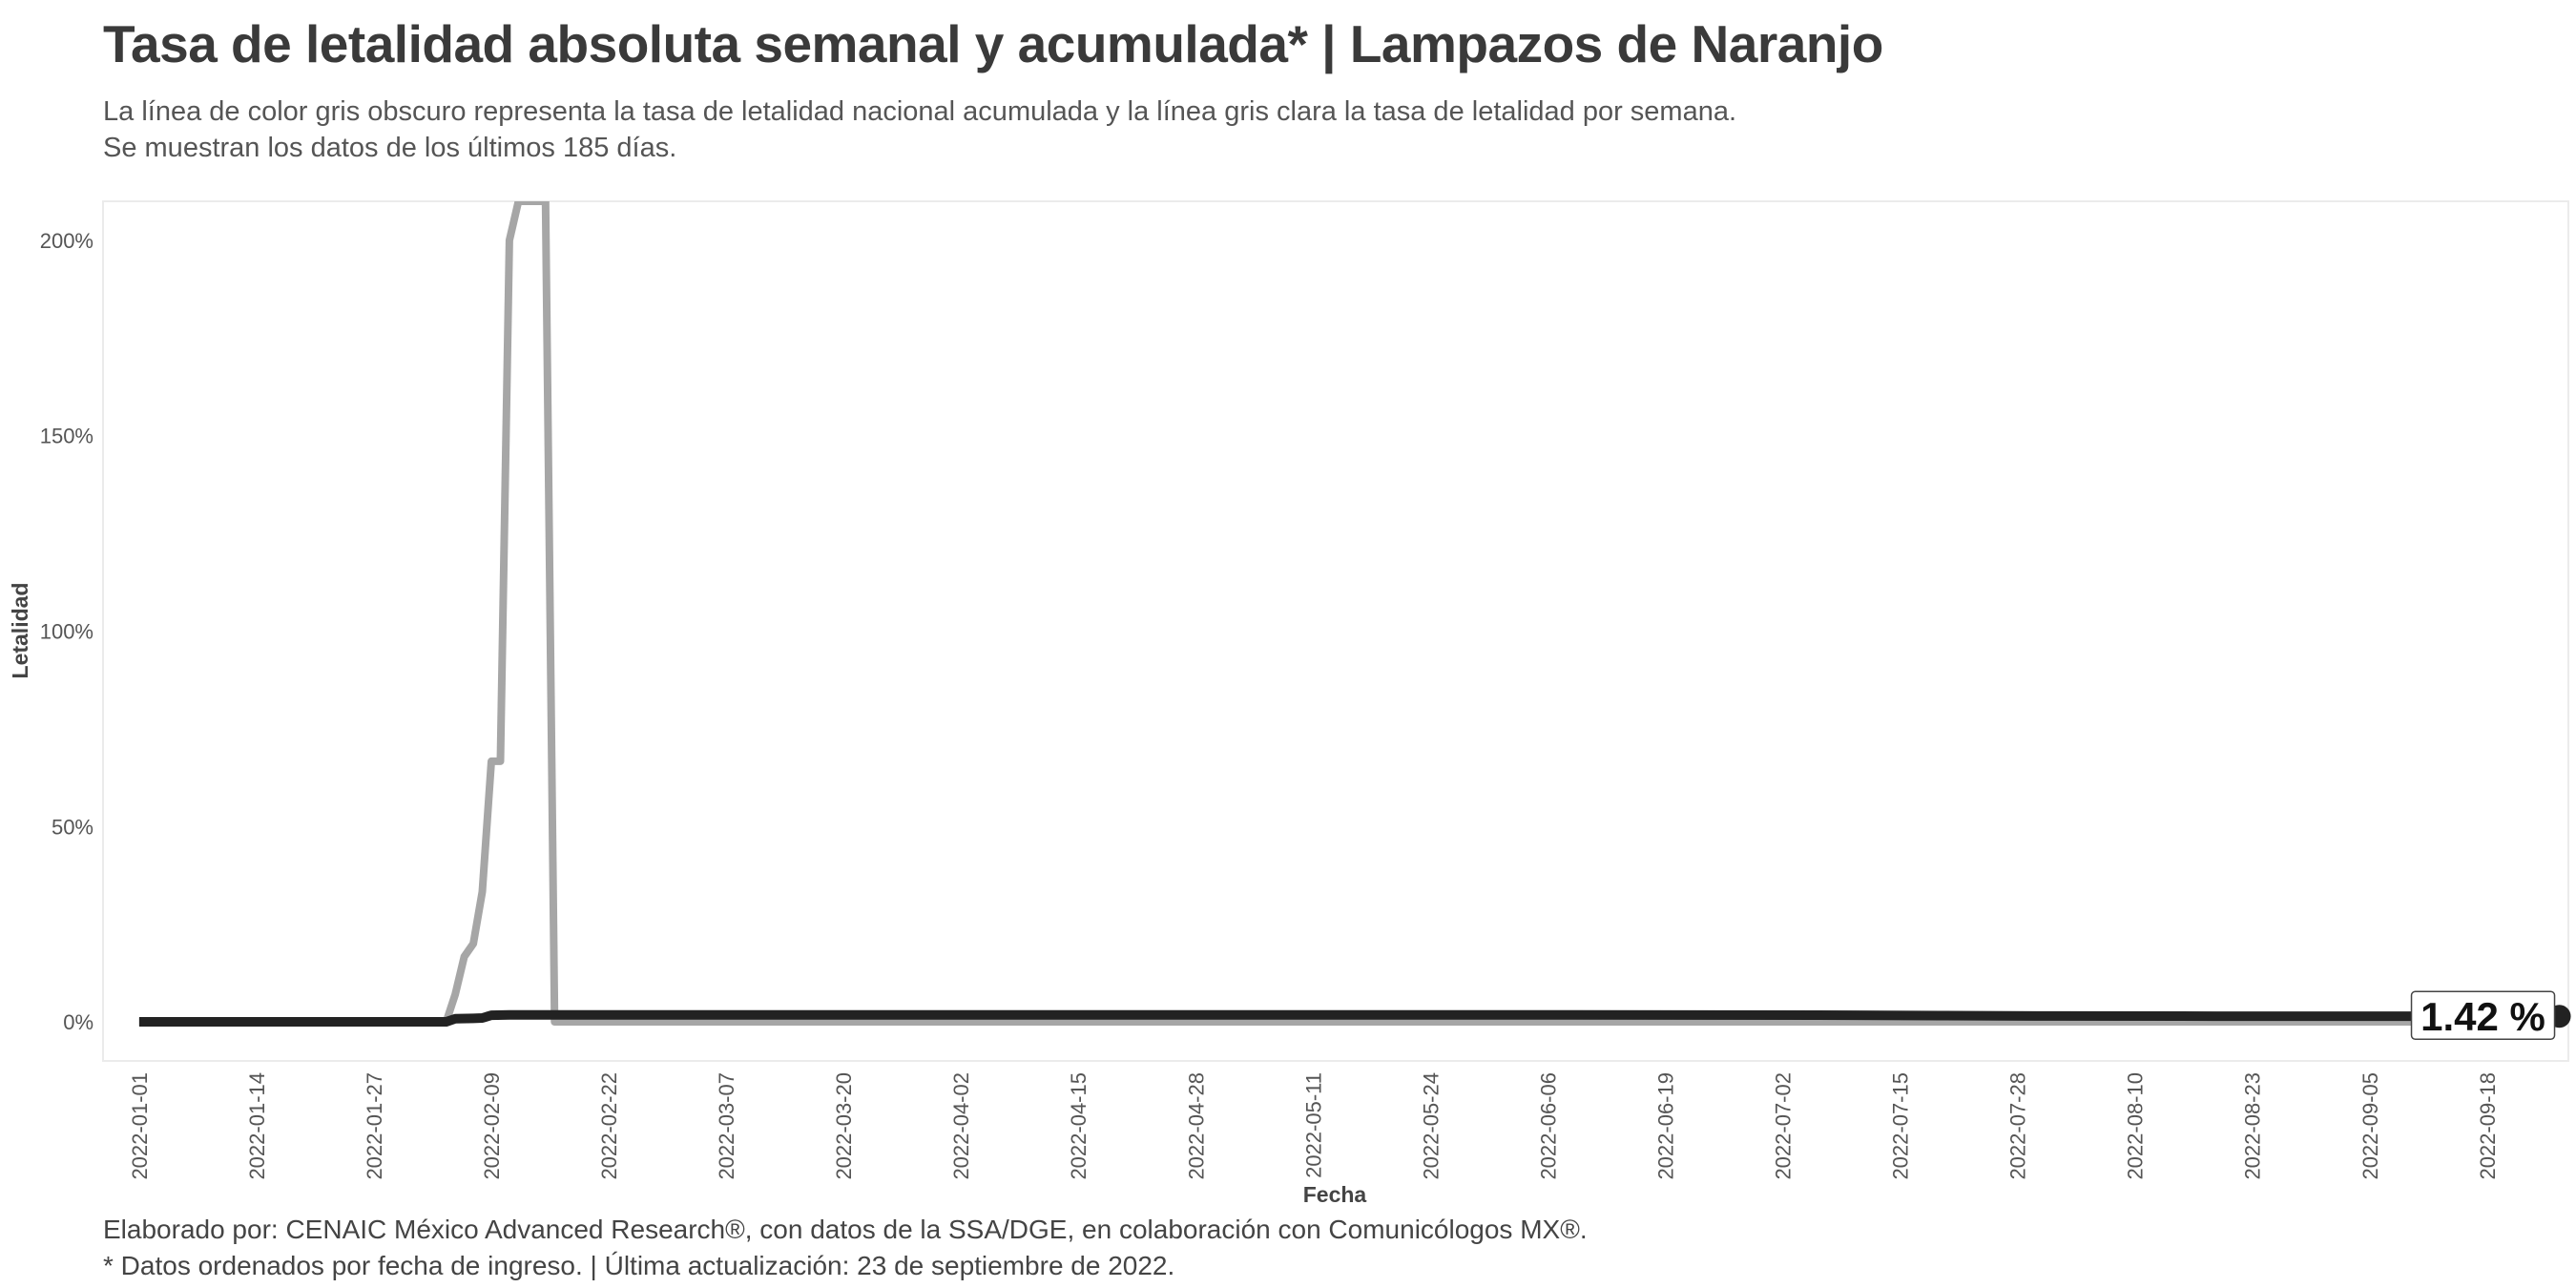 This screenshot has height=1288, width=2576. I want to click on x-tick-label: 2022-09-18, so click(2488, 1126).